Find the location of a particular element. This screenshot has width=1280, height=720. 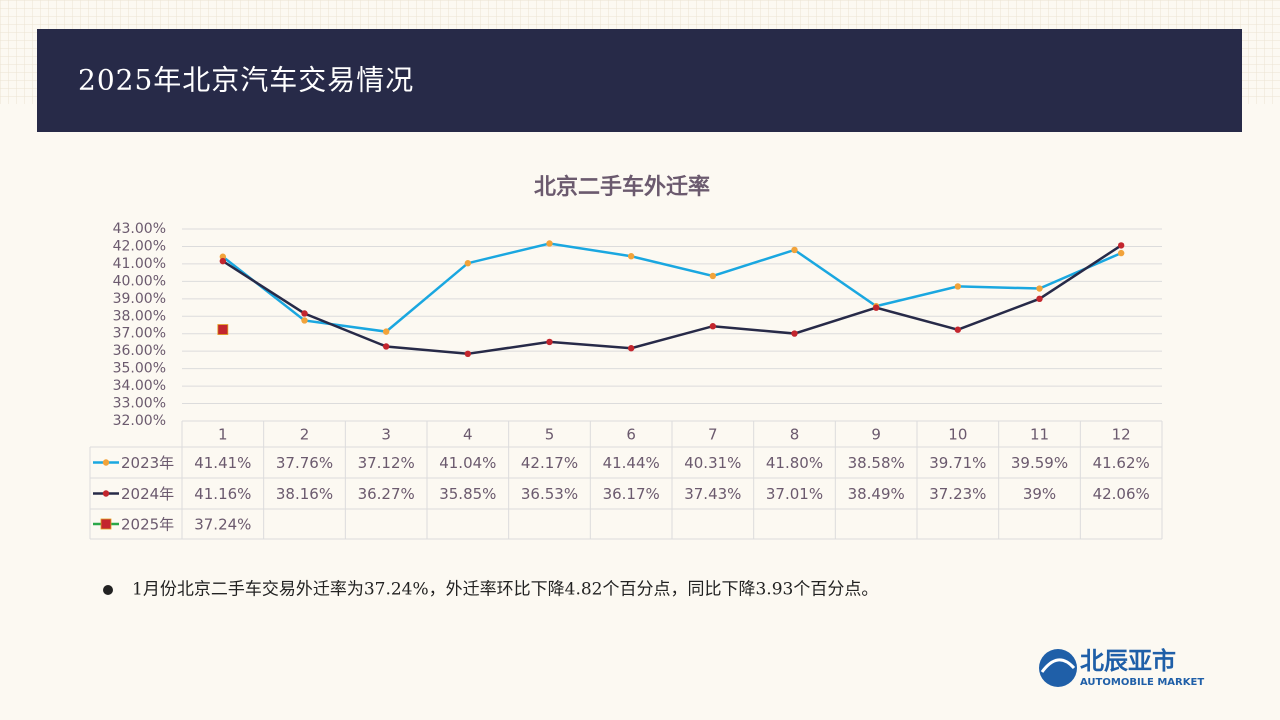

data-label: 36.17% is located at coordinates (631, 494).